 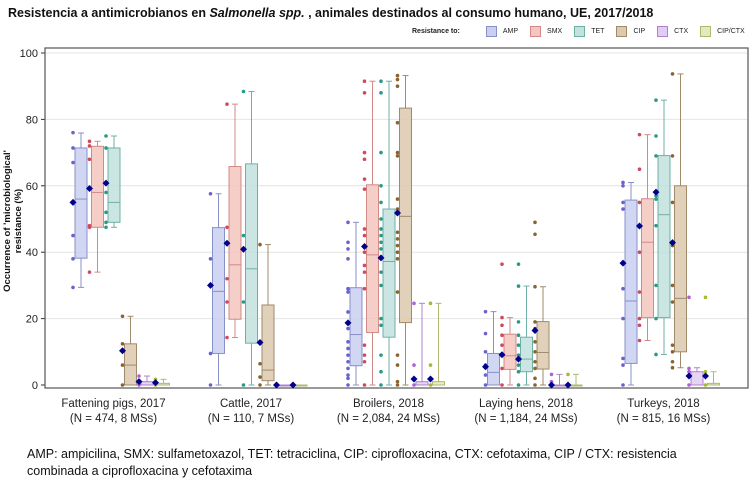 What do you see at coordinates (388, 404) in the screenshot?
I see `category-label: Broilers, 2018` at bounding box center [388, 404].